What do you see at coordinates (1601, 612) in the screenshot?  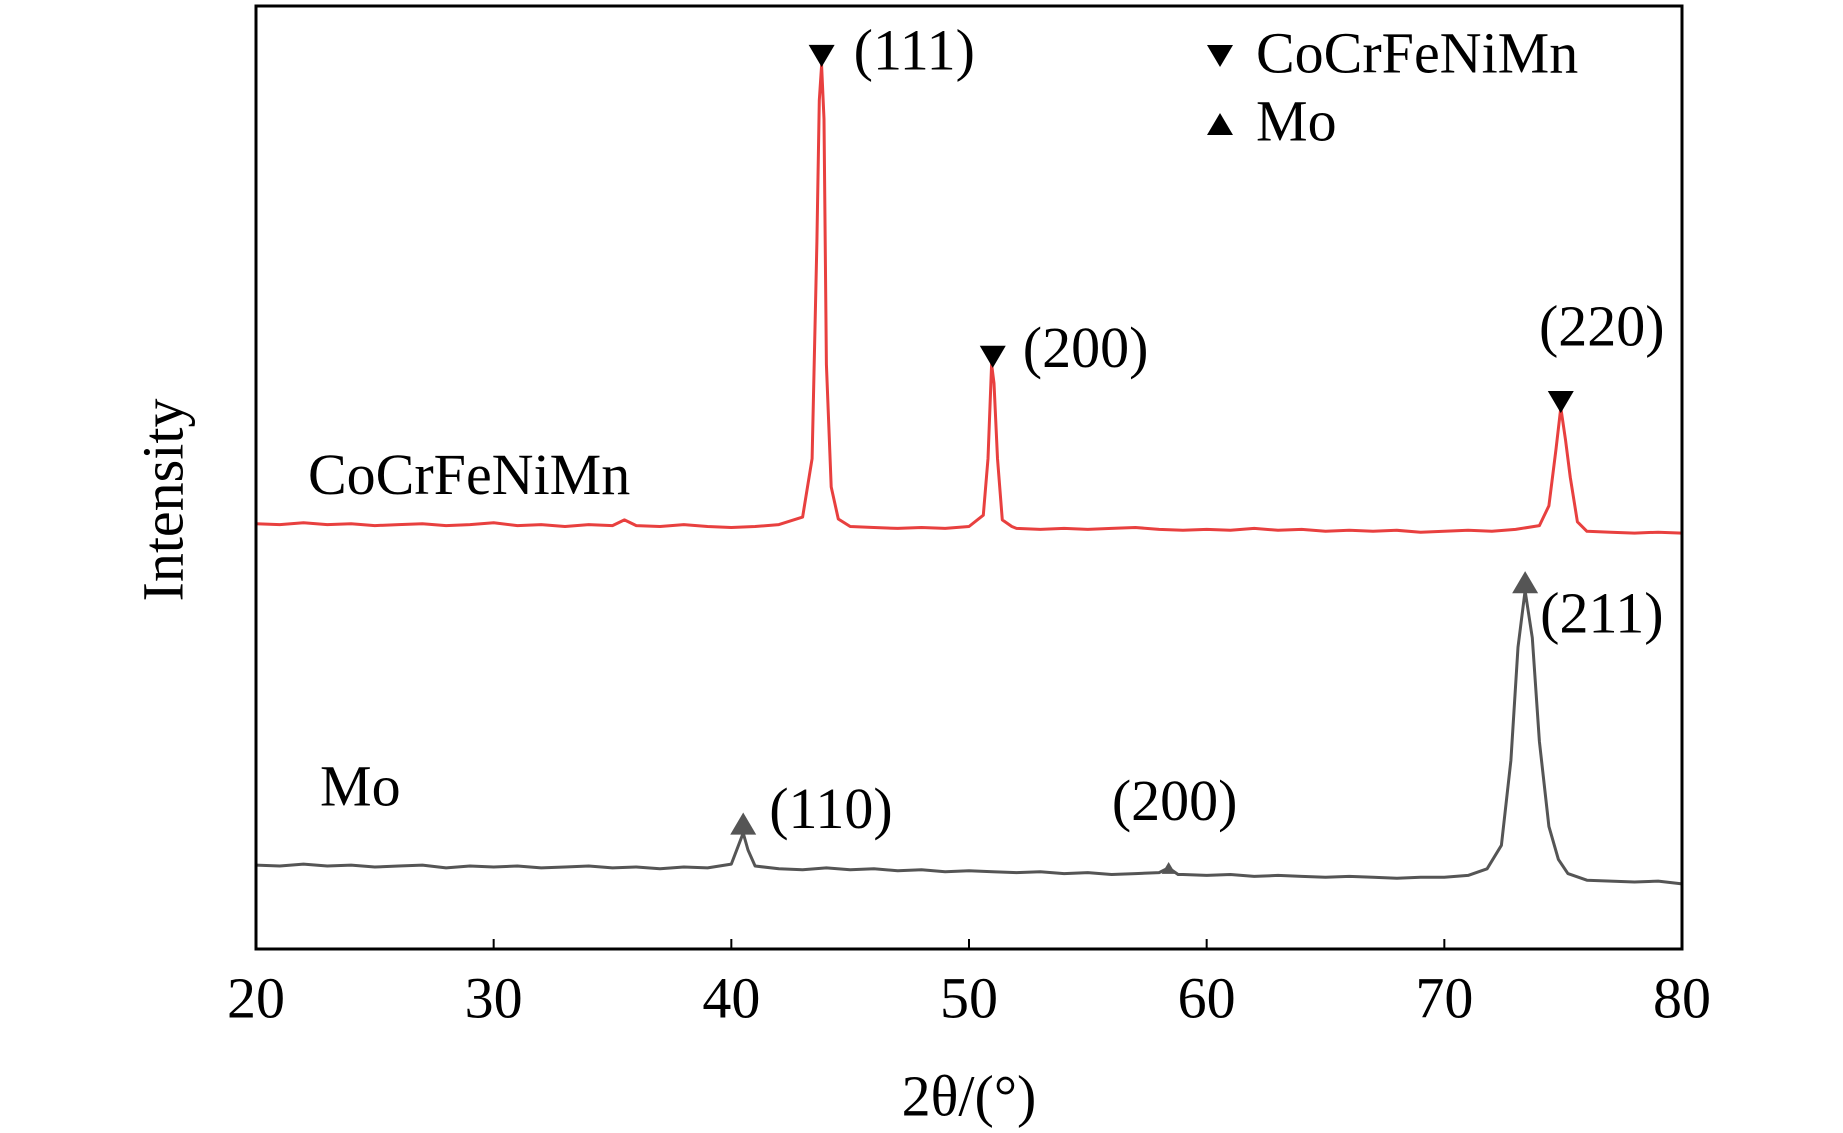 I see `peak-label: (211)` at bounding box center [1601, 612].